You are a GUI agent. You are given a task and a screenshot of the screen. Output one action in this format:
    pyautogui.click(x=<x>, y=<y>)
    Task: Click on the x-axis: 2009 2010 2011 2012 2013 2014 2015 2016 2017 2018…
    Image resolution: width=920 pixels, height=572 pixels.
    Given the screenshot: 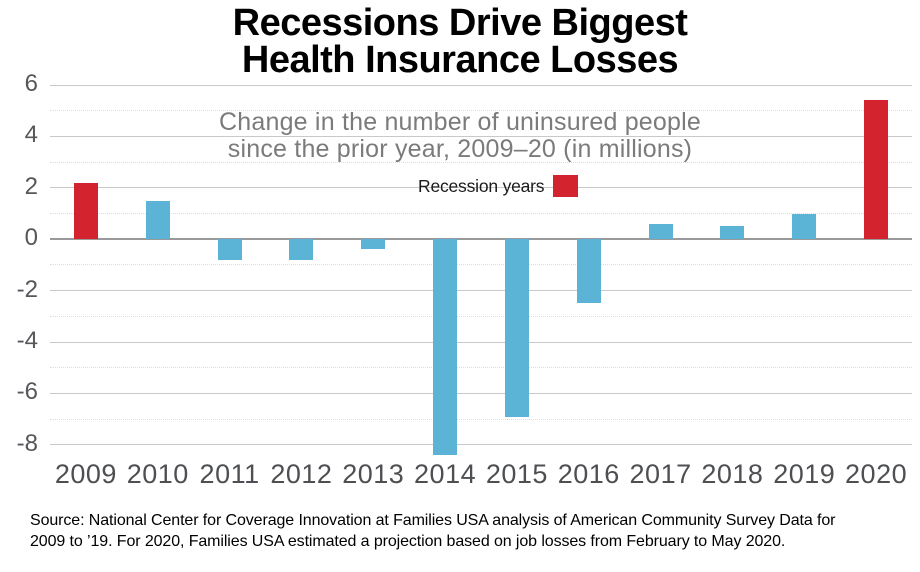 What is the action you would take?
    pyautogui.click(x=481, y=474)
    